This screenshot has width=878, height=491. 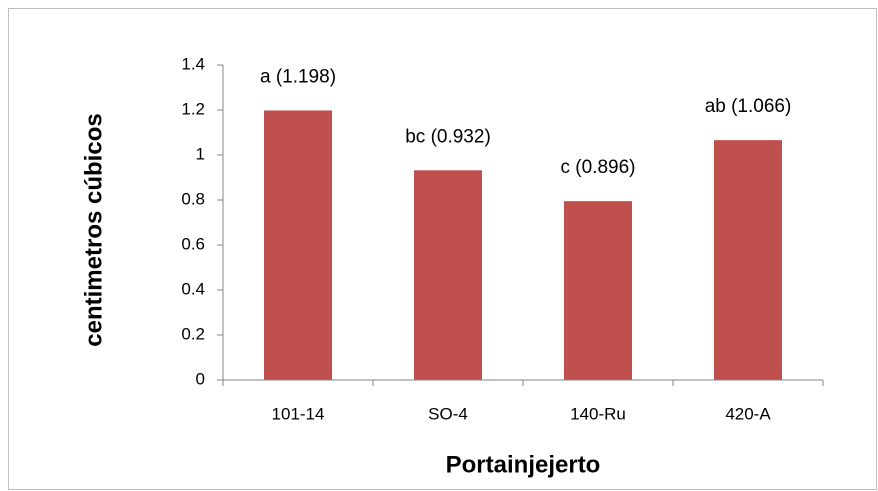 I want to click on bar-annotation: bc (0.932), so click(x=448, y=136).